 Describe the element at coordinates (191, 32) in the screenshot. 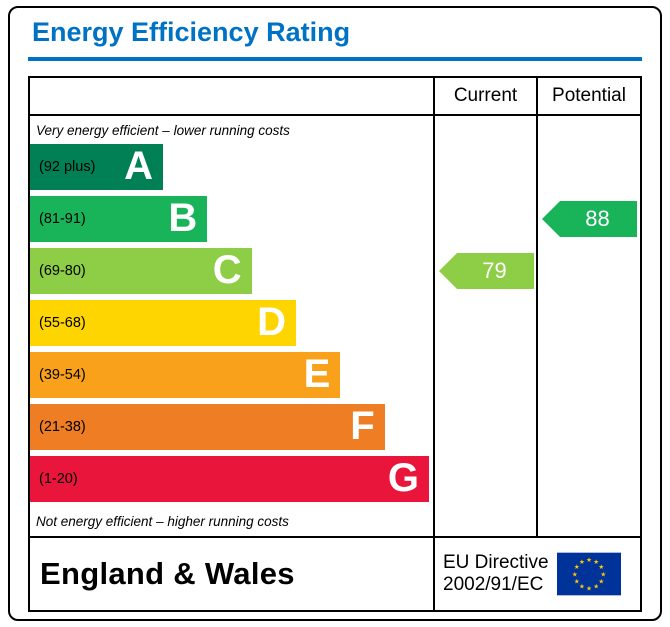

I see `page-title: Energy Efficiency Rating` at that location.